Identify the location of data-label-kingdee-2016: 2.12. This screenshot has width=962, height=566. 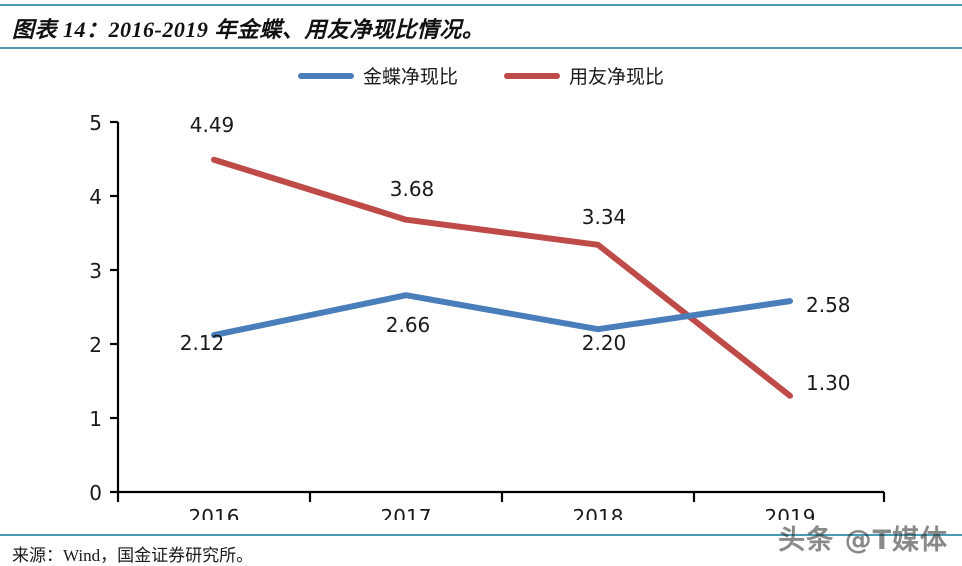
(202, 343).